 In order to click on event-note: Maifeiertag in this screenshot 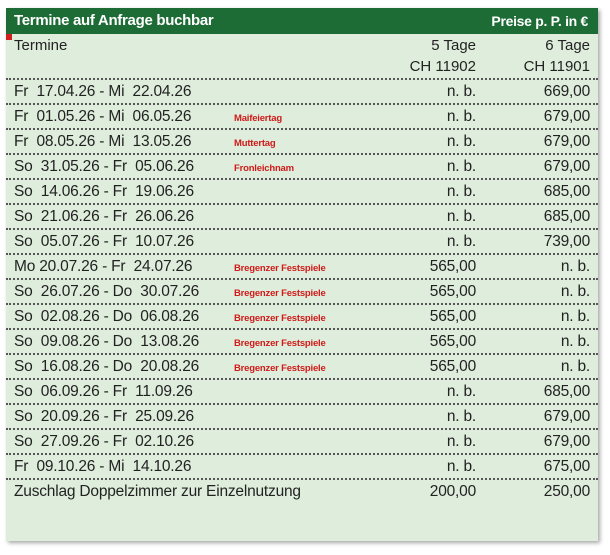, I will do `click(258, 118)`.